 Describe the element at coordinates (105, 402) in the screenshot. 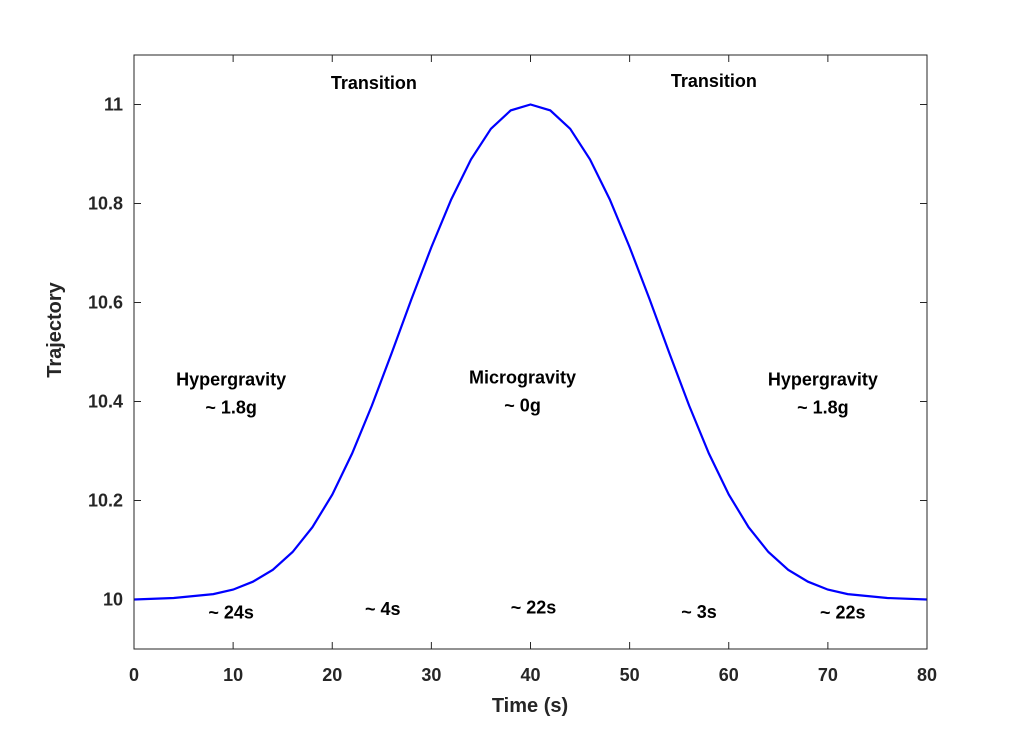

I see `y-tick-label: 10.4` at that location.